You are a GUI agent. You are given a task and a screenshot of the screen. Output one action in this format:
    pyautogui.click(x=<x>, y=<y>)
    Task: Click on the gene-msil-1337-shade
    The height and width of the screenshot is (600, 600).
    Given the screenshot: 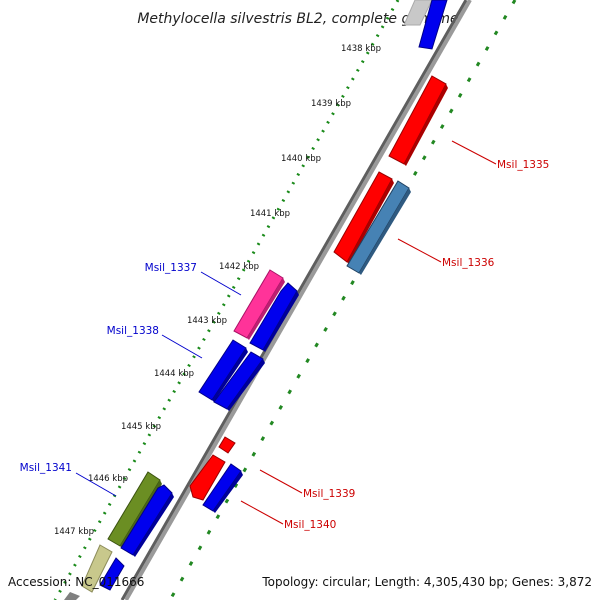 What is the action you would take?
    pyautogui.click(x=266, y=309)
    